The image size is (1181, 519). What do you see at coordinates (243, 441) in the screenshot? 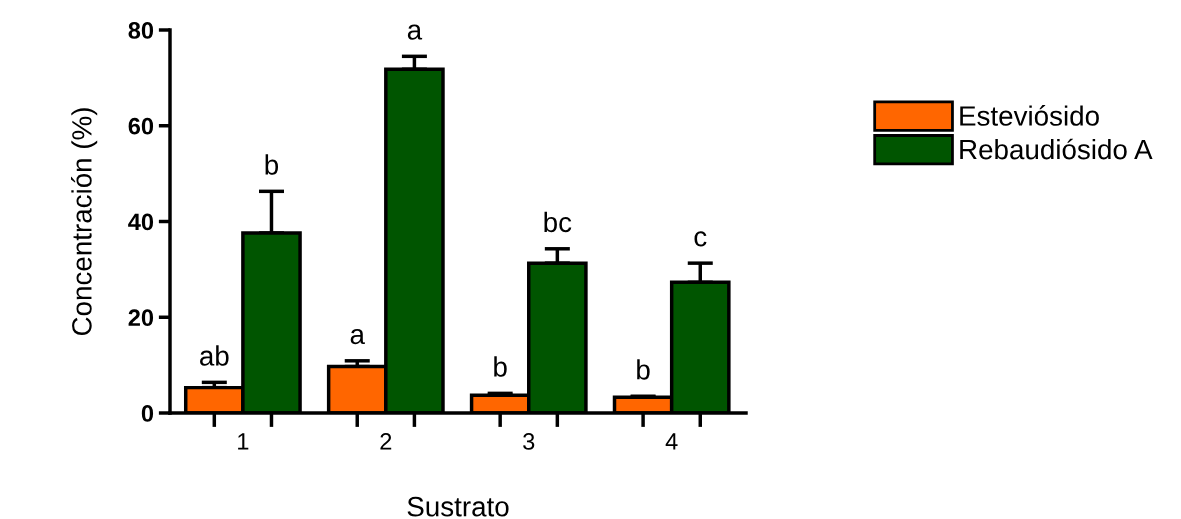
I see `x-tick-label: 1` at bounding box center [243, 441].